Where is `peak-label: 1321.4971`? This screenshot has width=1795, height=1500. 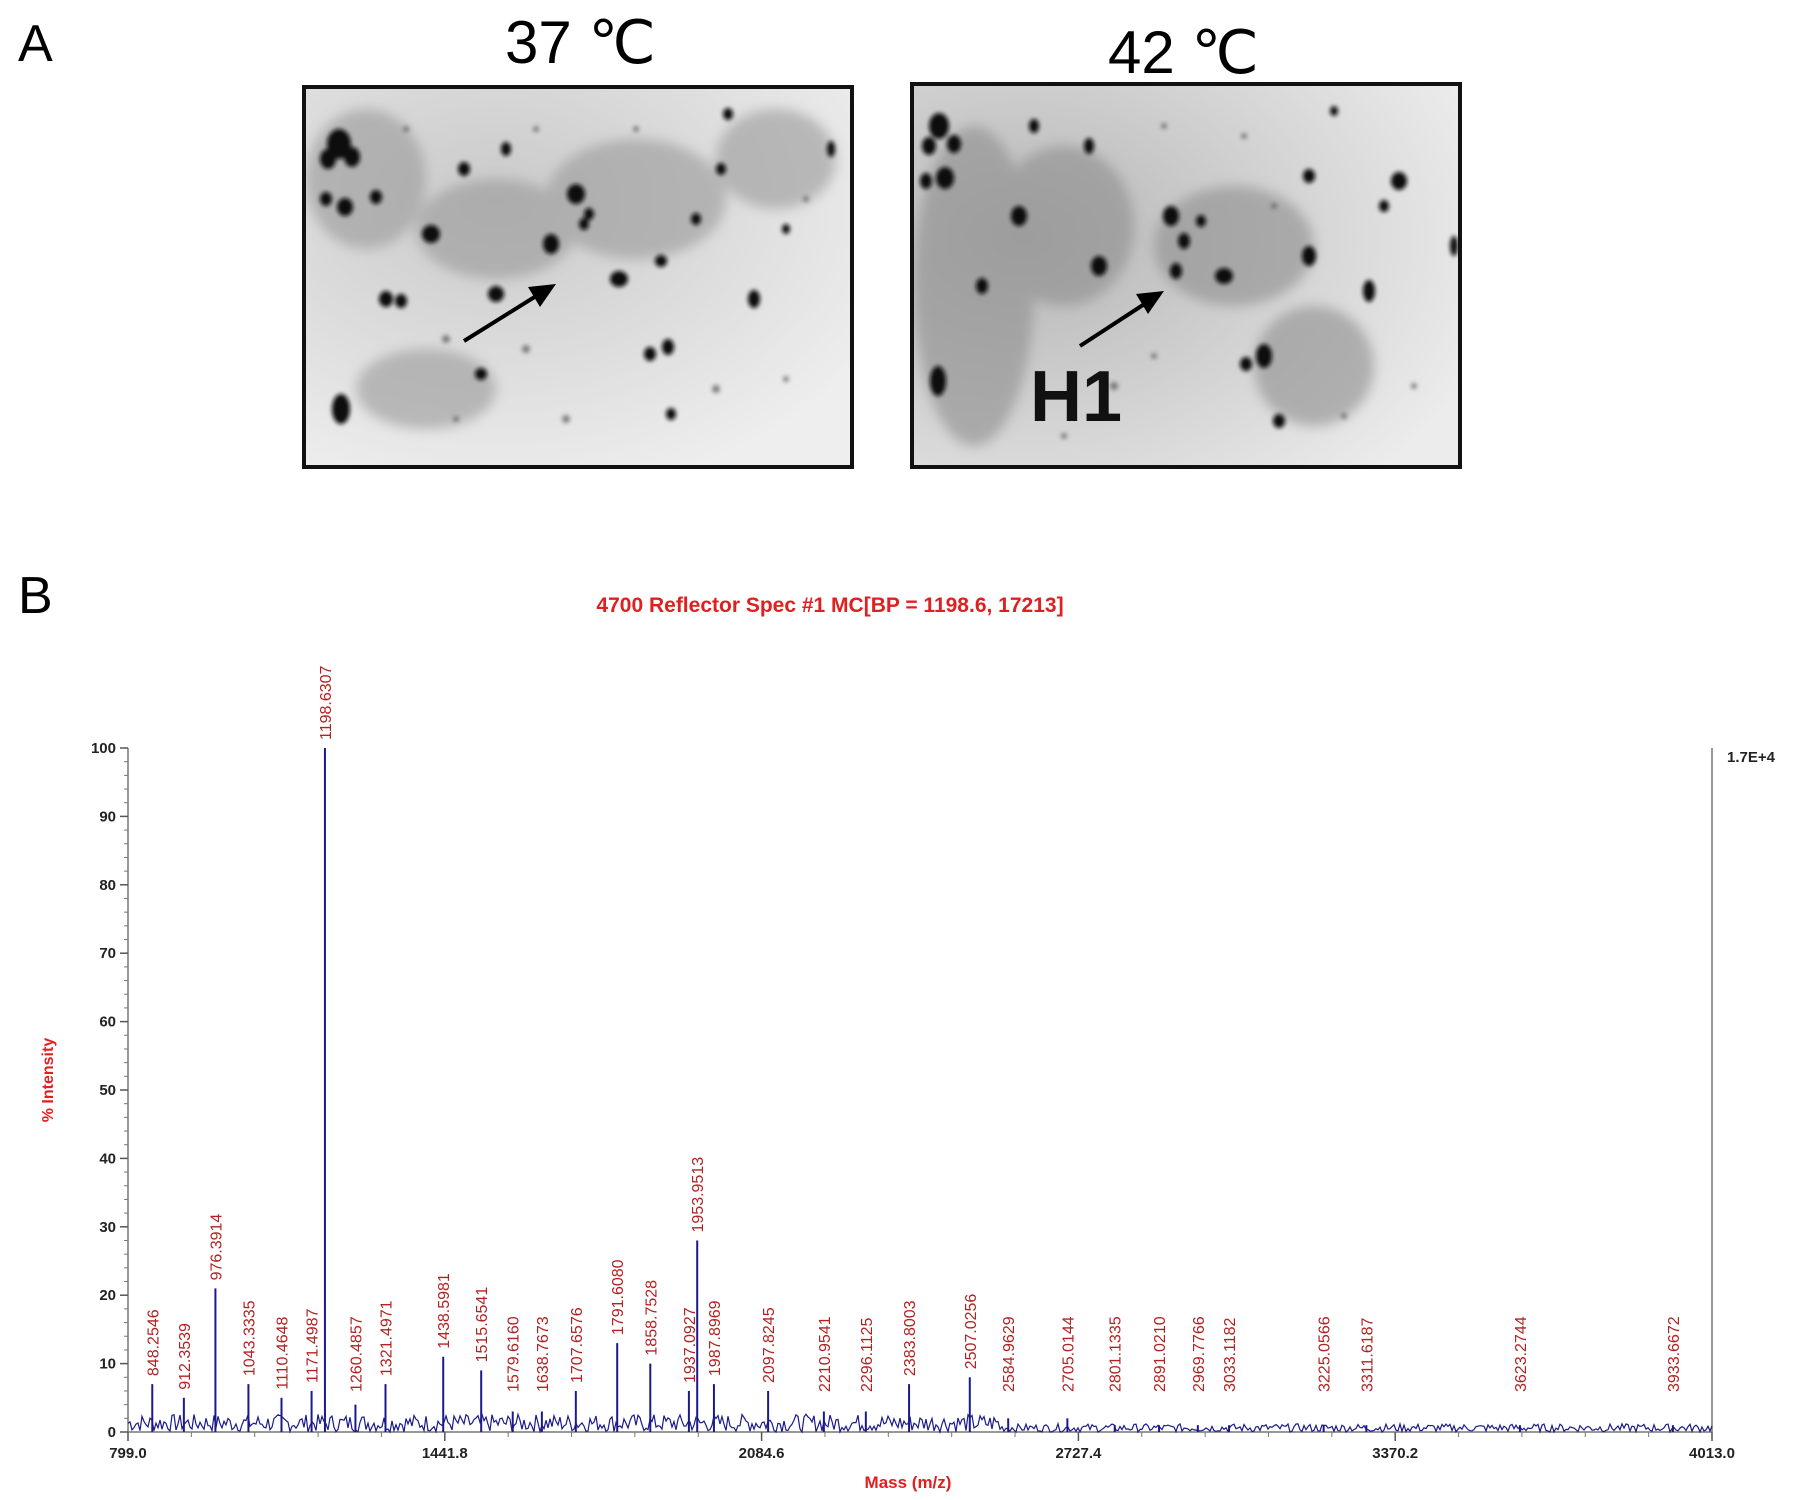
peak-label: 1321.4971 is located at coordinates (387, 1338).